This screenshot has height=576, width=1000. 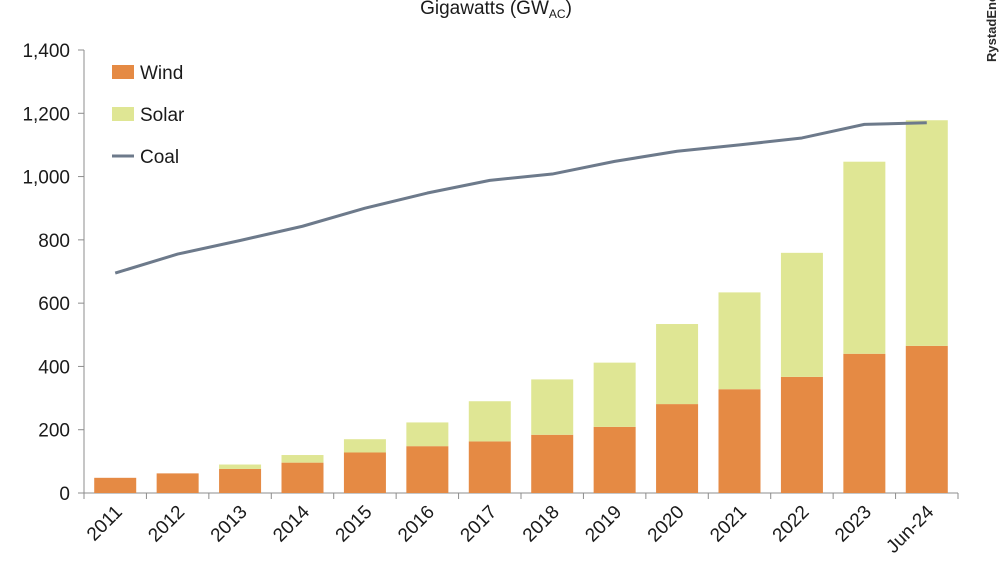 I want to click on chart-title: Gigawatts (GWAC), so click(x=496, y=10).